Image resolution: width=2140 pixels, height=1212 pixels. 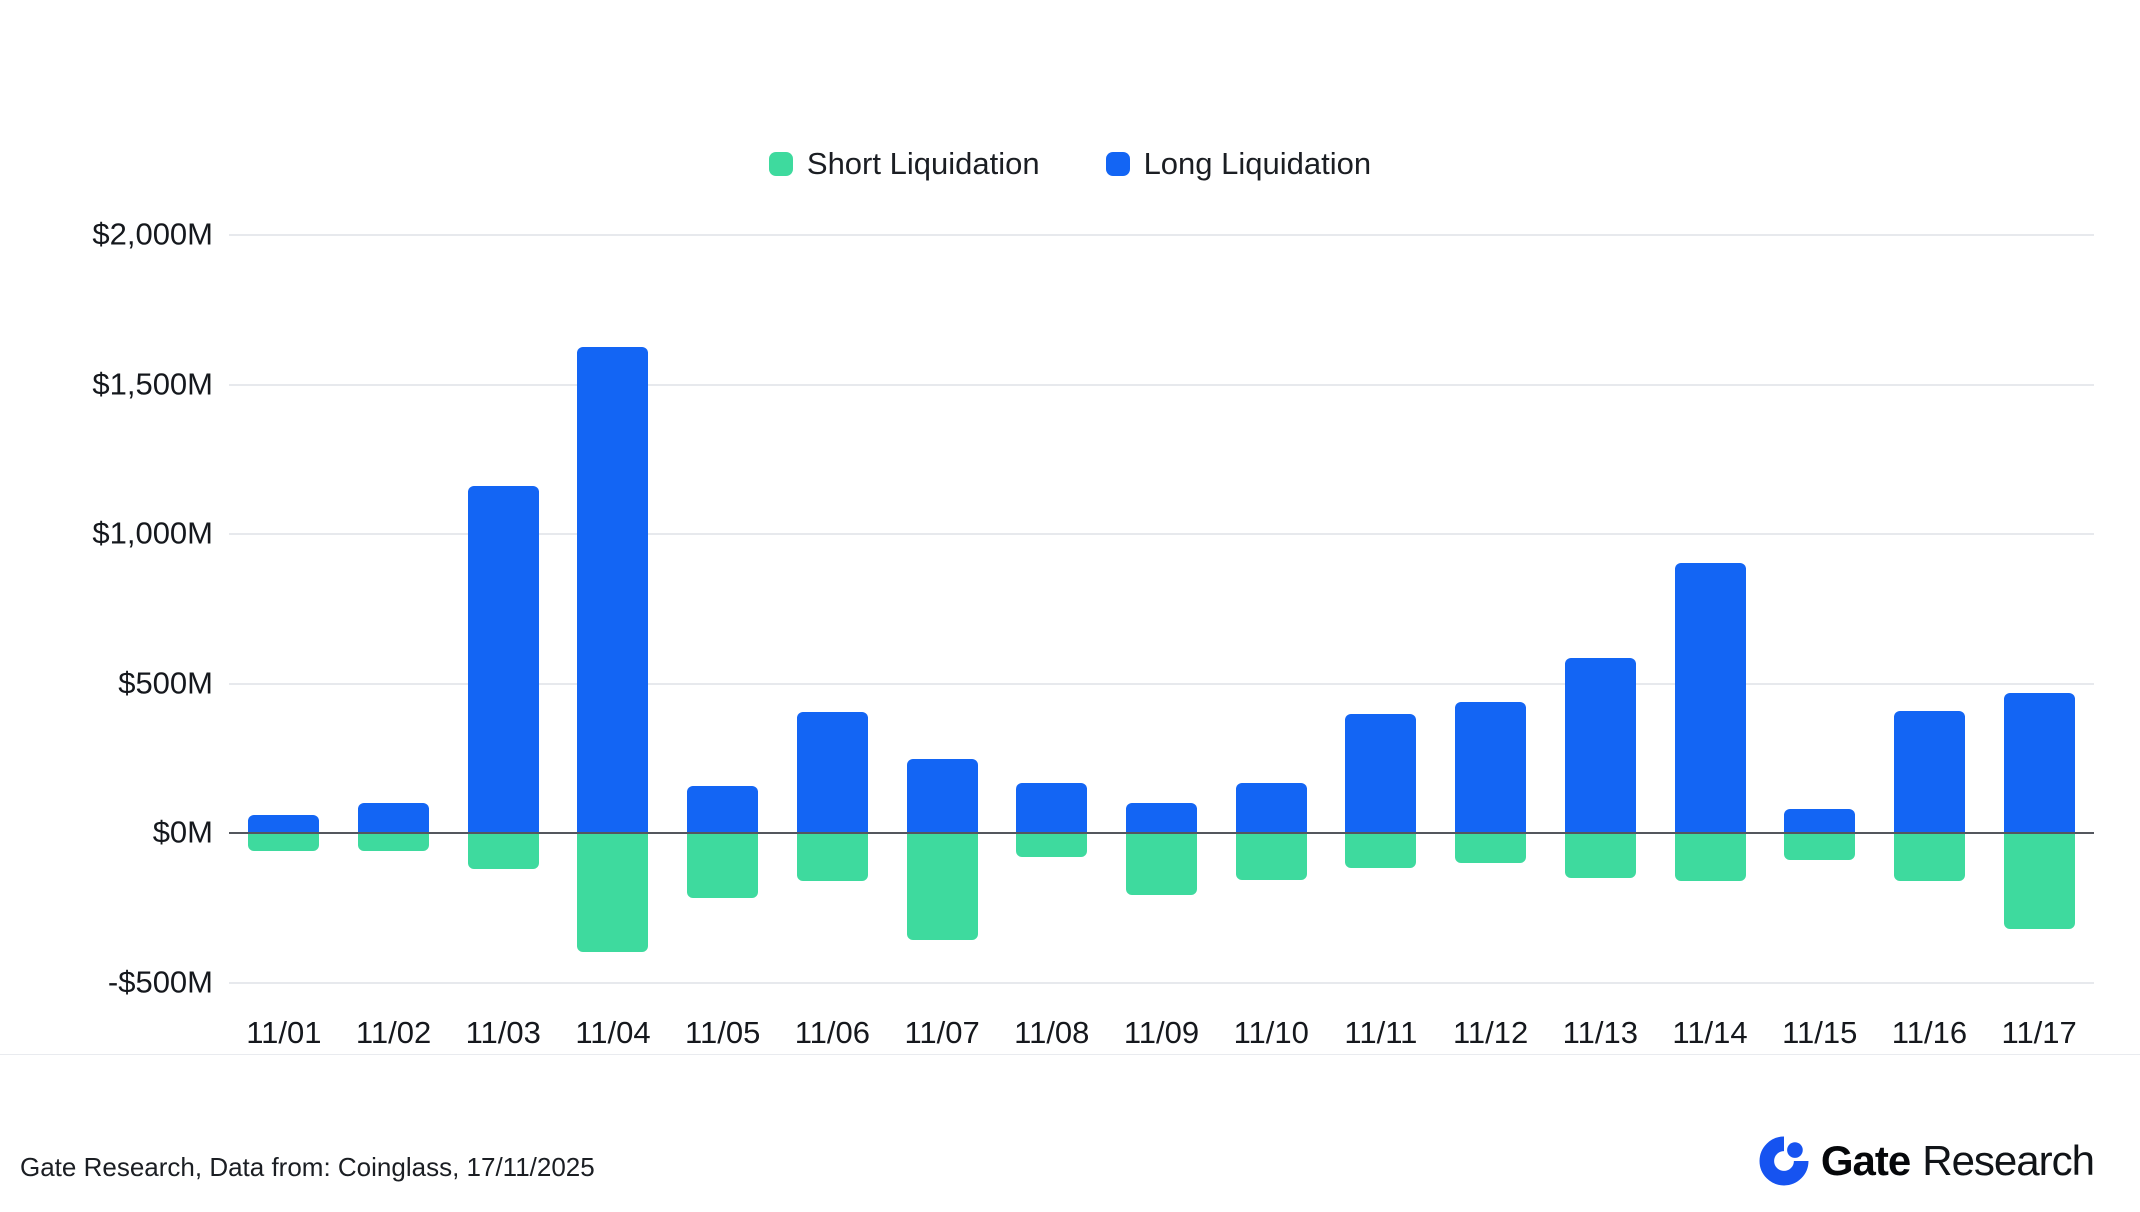 I want to click on zero-axis-line, so click(x=1161, y=833).